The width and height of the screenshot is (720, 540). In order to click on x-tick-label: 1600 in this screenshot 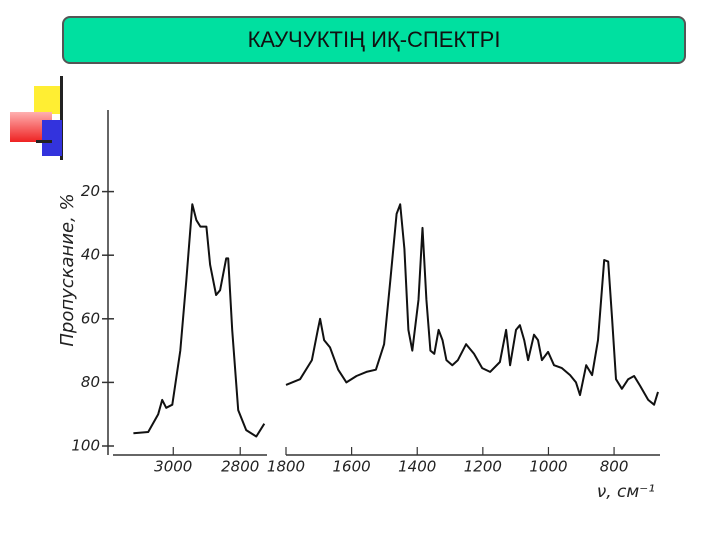, I will do `click(352, 467)`.